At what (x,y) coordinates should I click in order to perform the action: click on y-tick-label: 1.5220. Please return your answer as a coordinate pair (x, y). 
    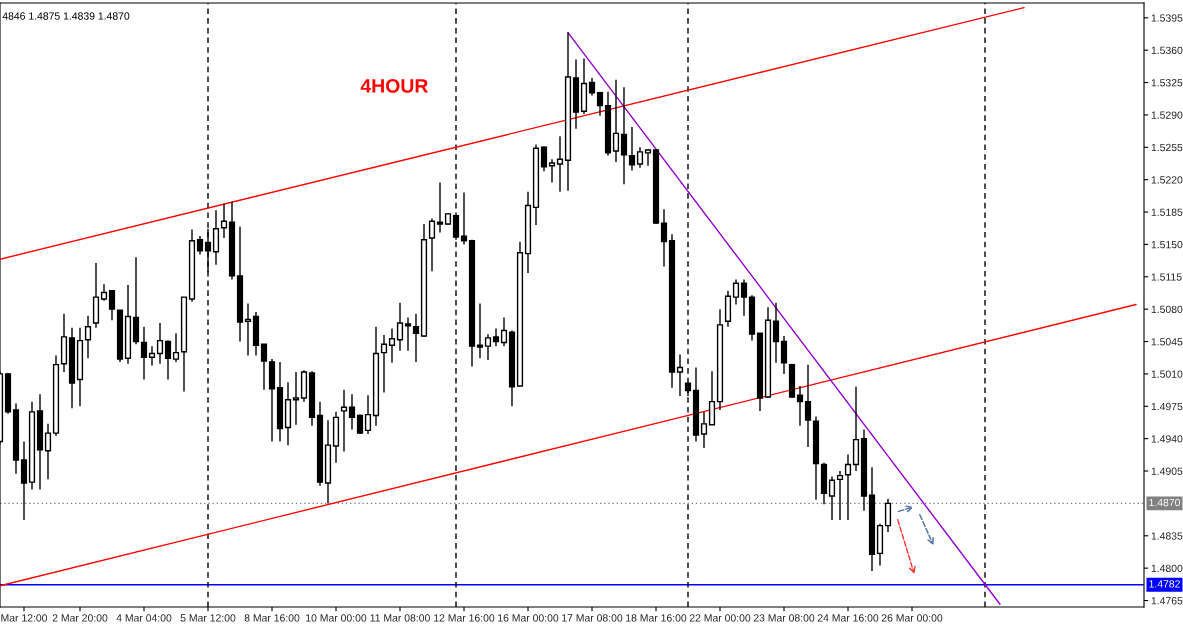
    Looking at the image, I should click on (1167, 180).